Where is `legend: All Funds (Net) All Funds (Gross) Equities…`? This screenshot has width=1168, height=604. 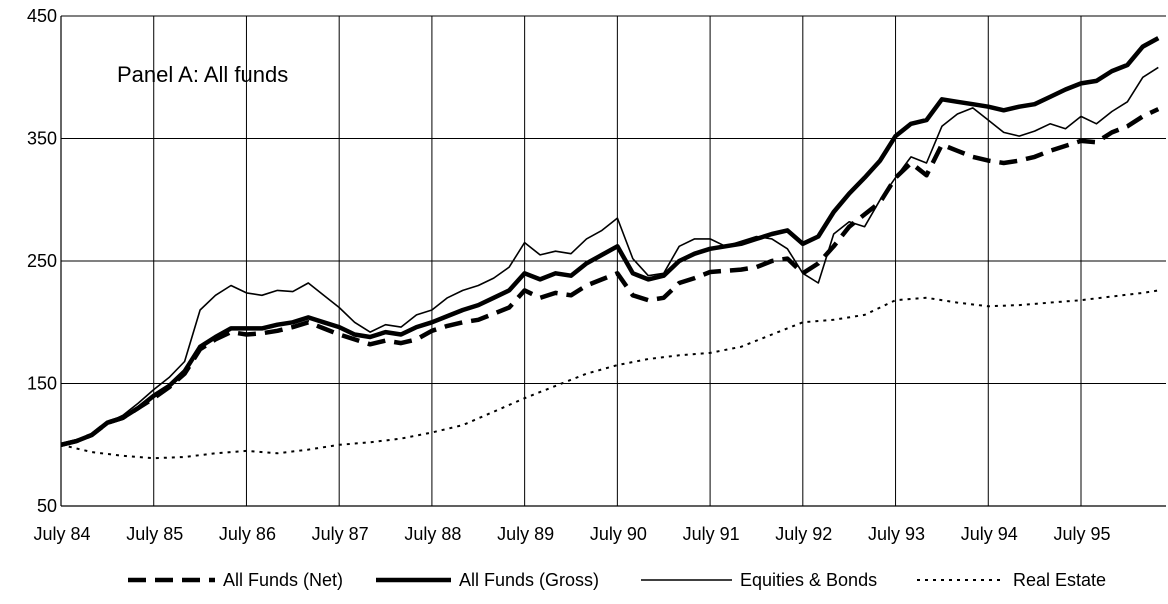 legend: All Funds (Net) All Funds (Gross) Equities… is located at coordinates (617, 580).